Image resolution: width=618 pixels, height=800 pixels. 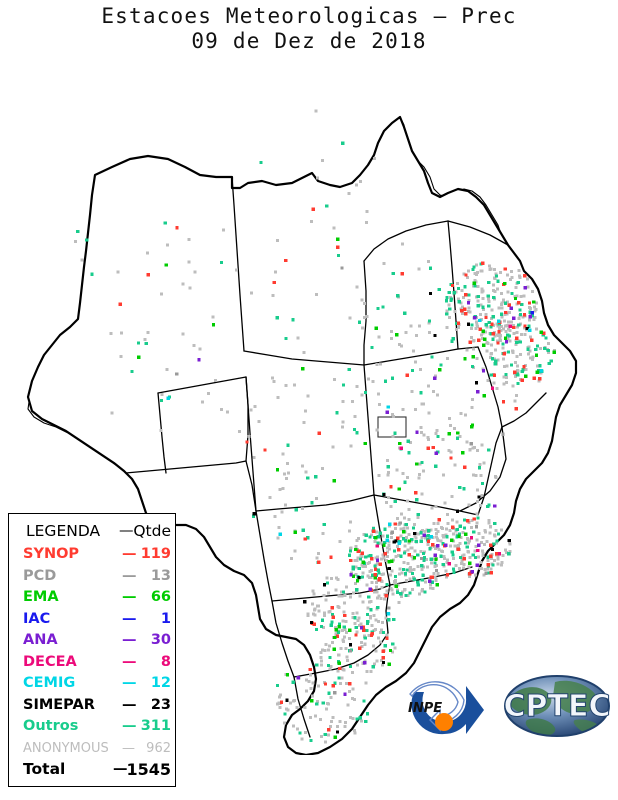 What do you see at coordinates (557, 708) in the screenshot?
I see `cptec-logo: CPTEC` at bounding box center [557, 708].